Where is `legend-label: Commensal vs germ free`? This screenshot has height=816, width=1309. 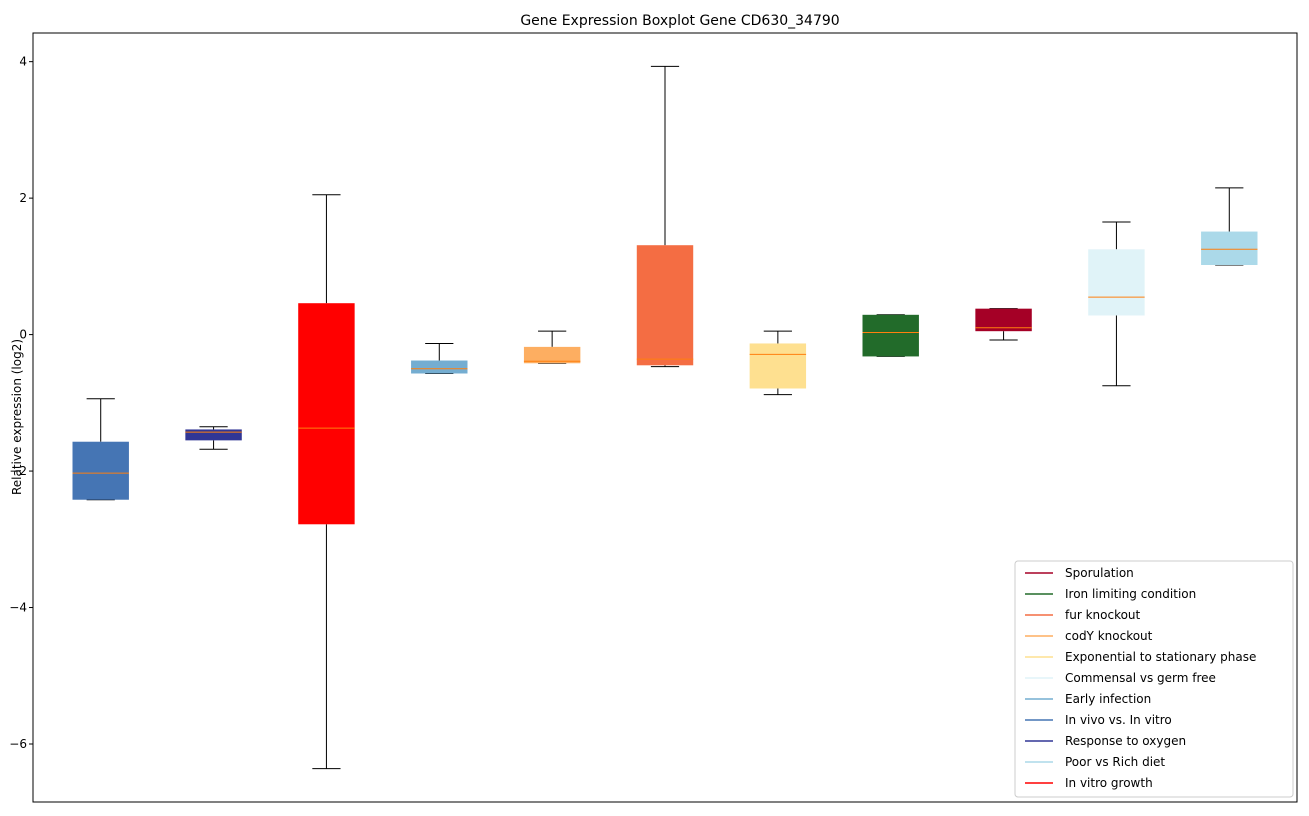 legend-label: Commensal vs germ free is located at coordinates (1140, 678).